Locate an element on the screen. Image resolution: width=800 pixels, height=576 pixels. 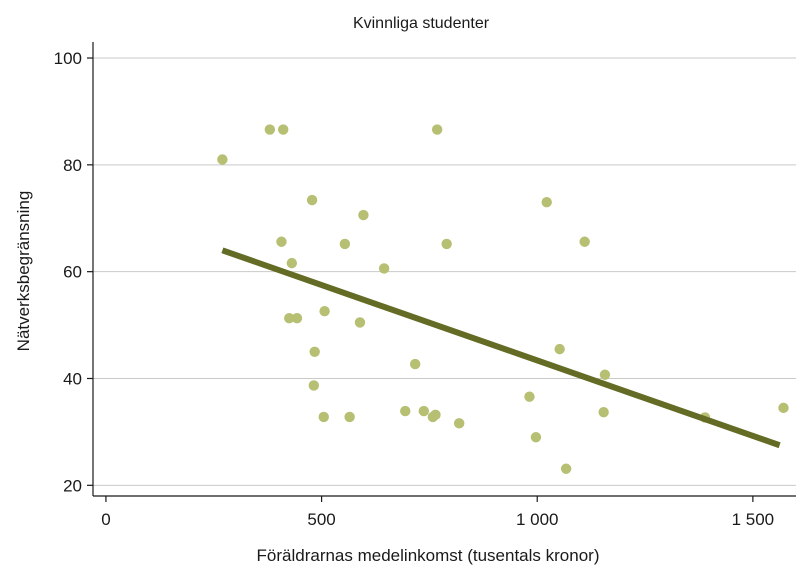
y-tick-label: 60 is located at coordinates (72, 272).